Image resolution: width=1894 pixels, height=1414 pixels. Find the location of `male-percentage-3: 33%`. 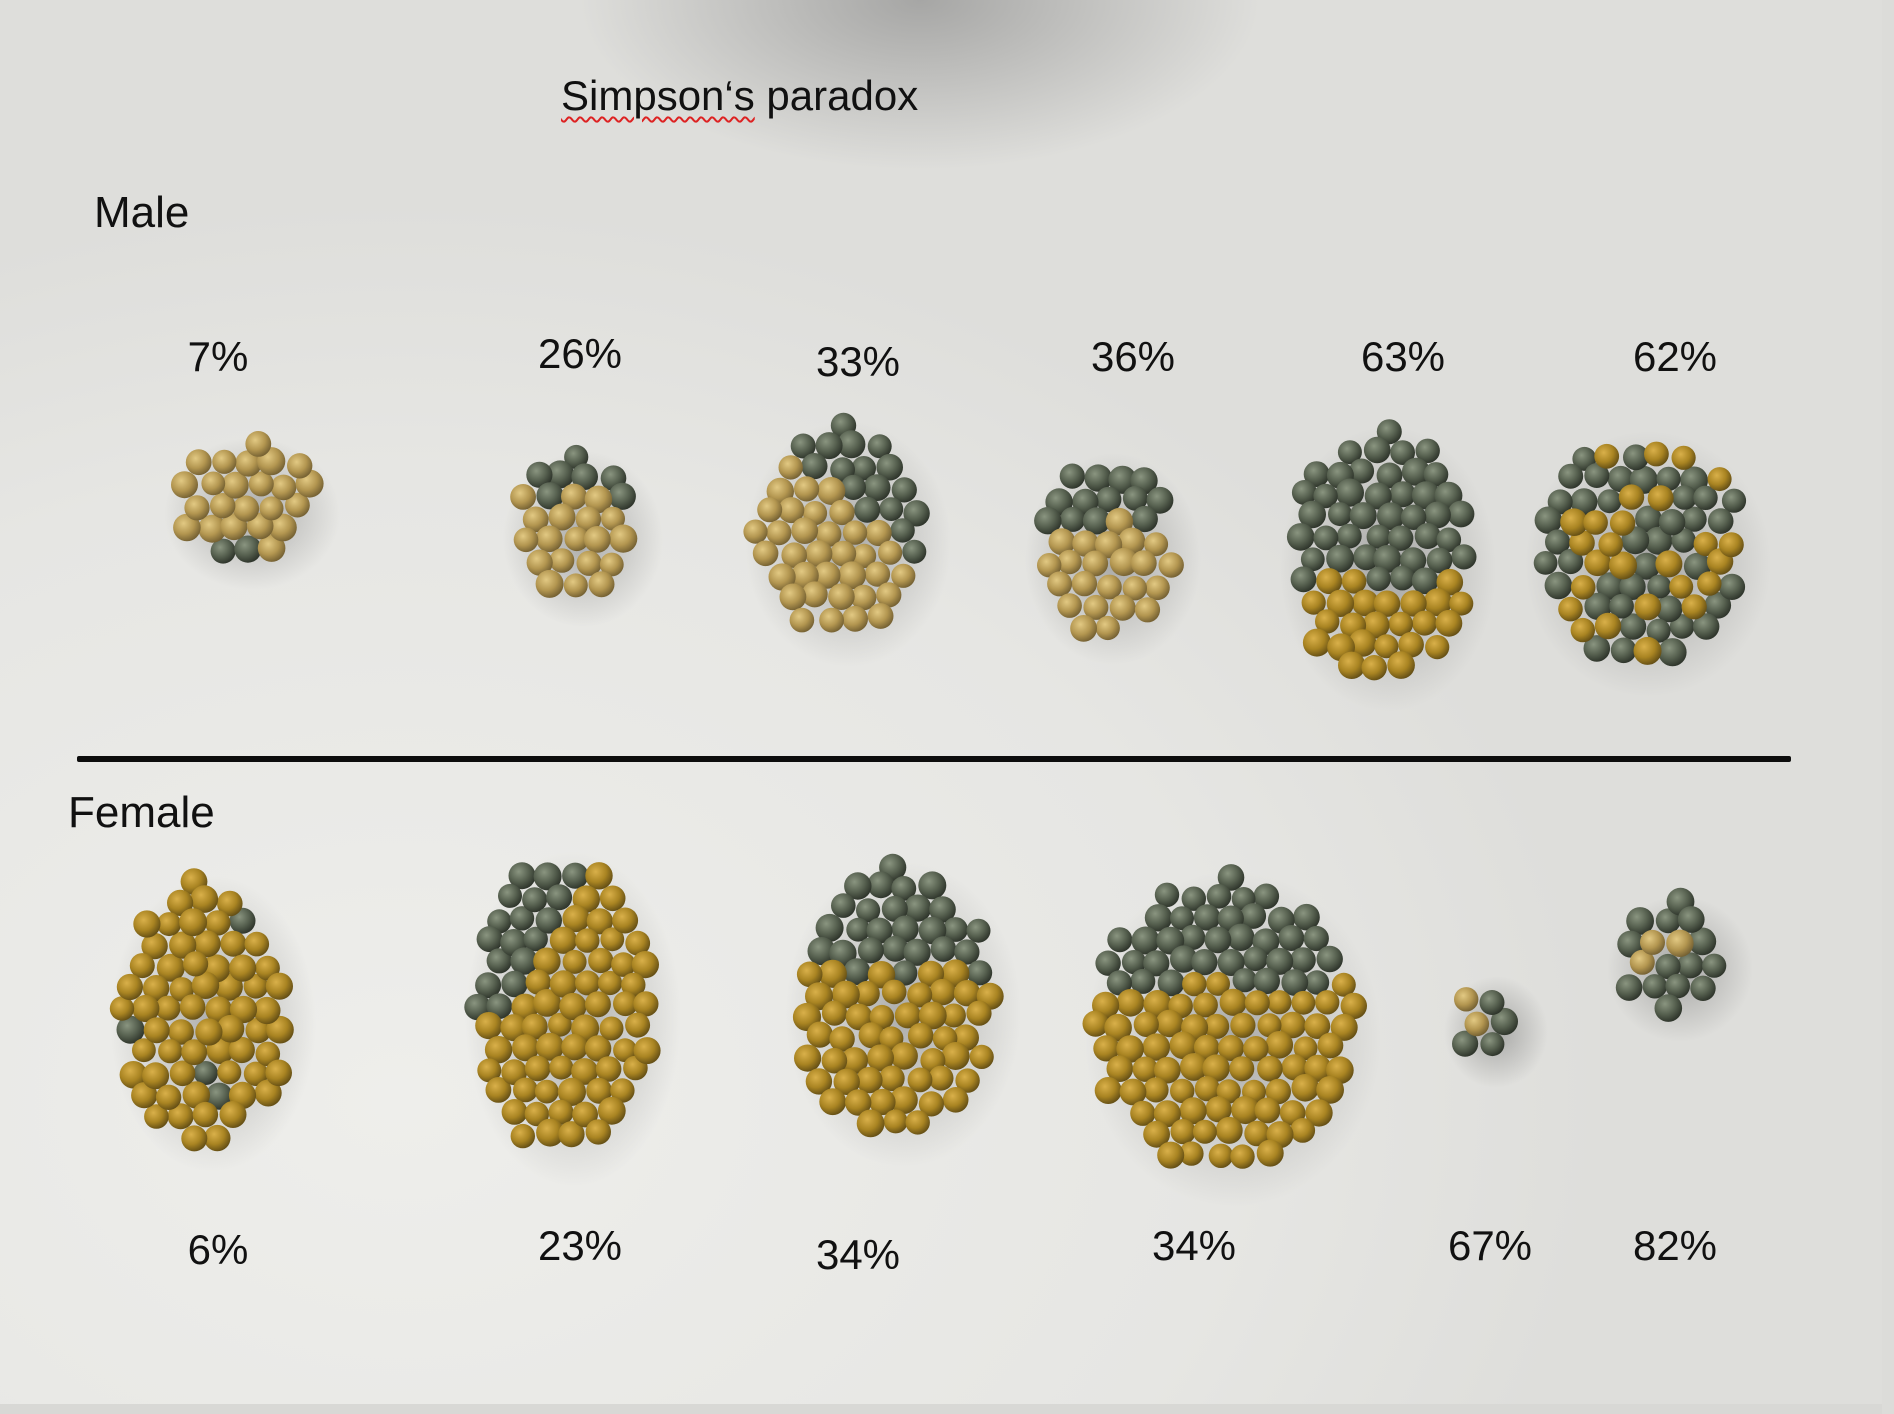

male-percentage-3: 33% is located at coordinates (858, 361).